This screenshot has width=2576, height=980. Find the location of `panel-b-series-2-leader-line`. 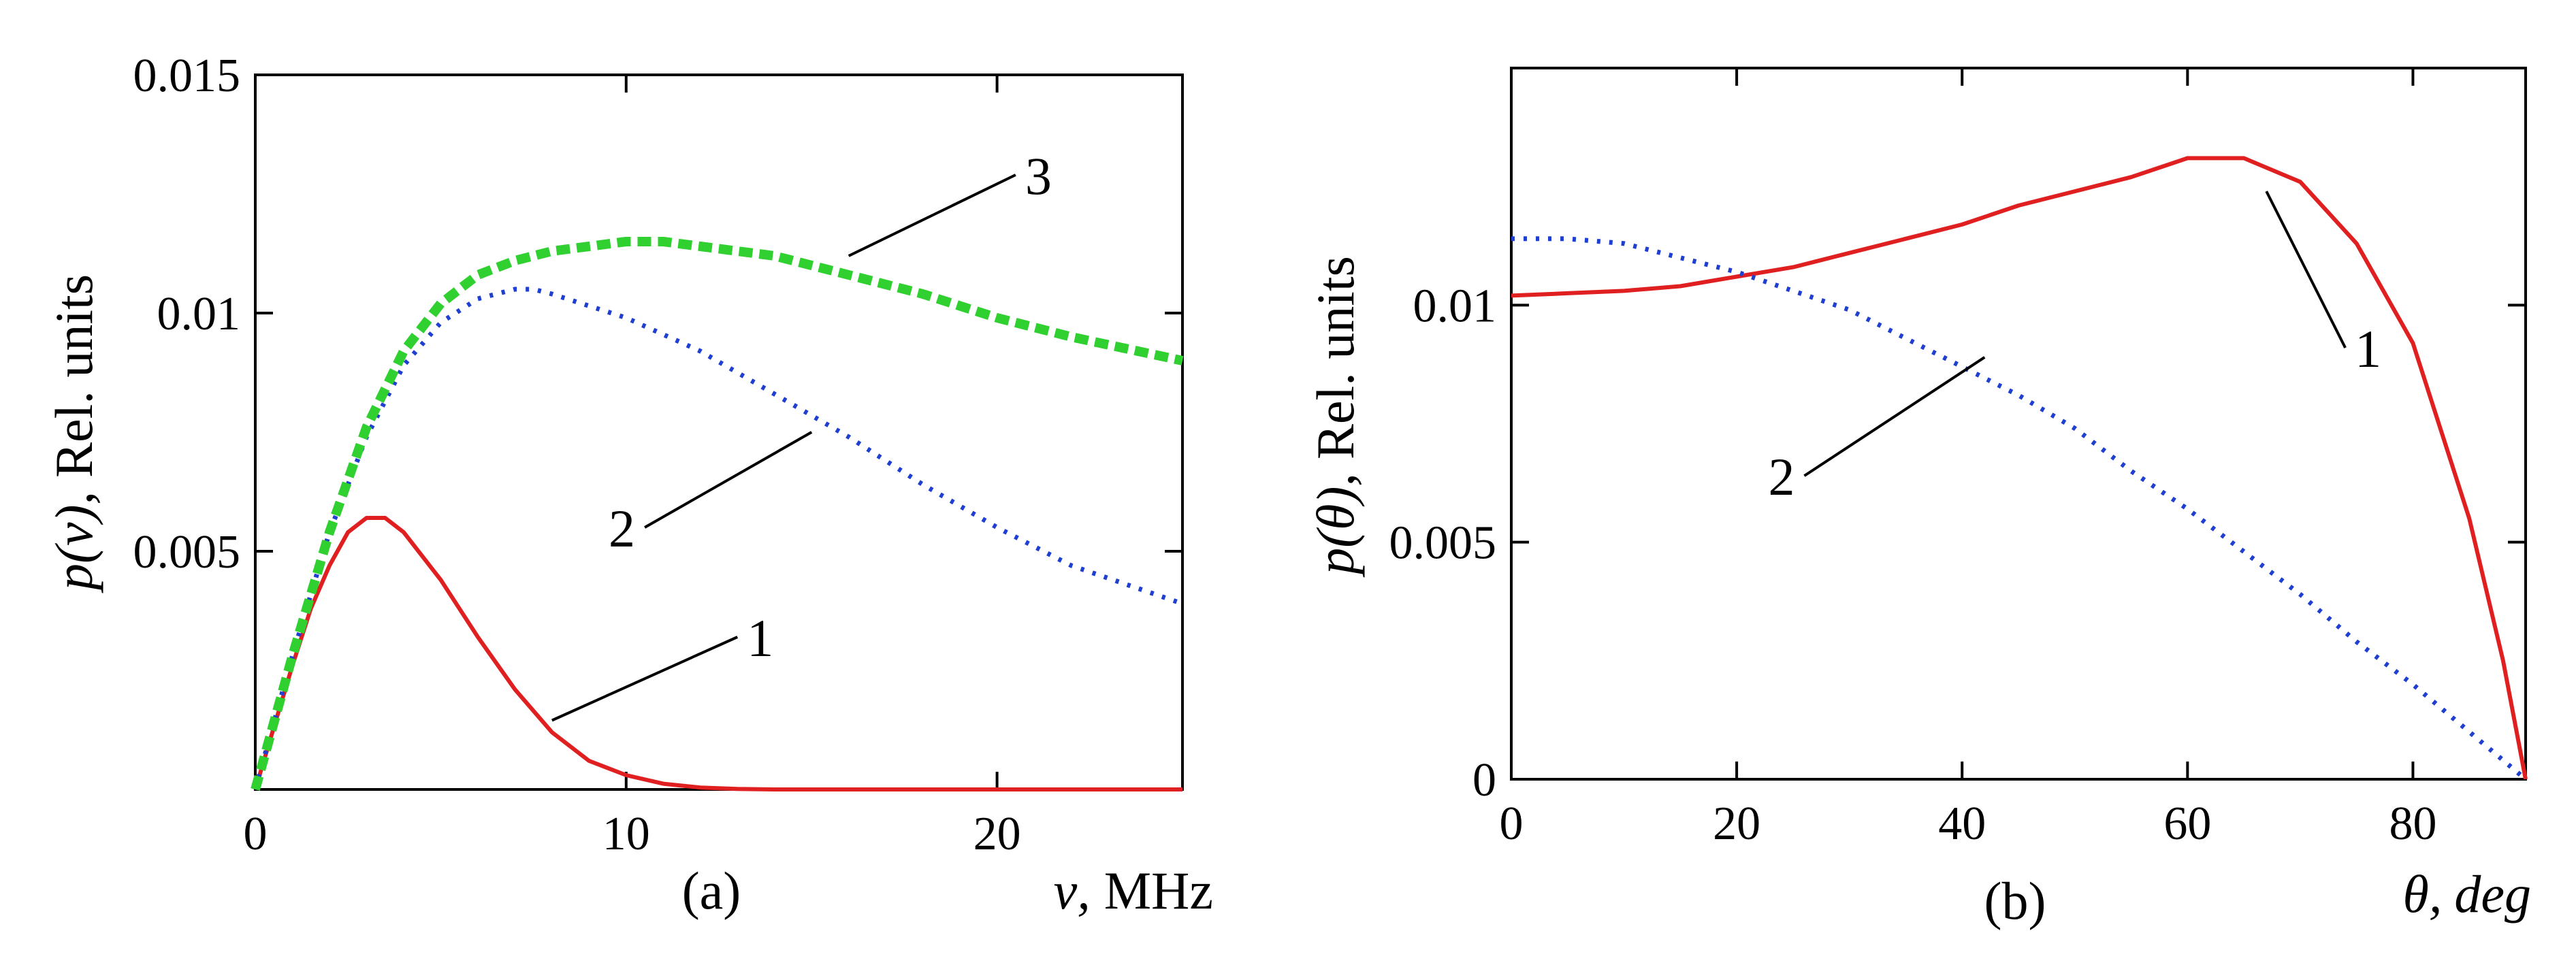

panel-b-series-2-leader-line is located at coordinates (1894, 416).